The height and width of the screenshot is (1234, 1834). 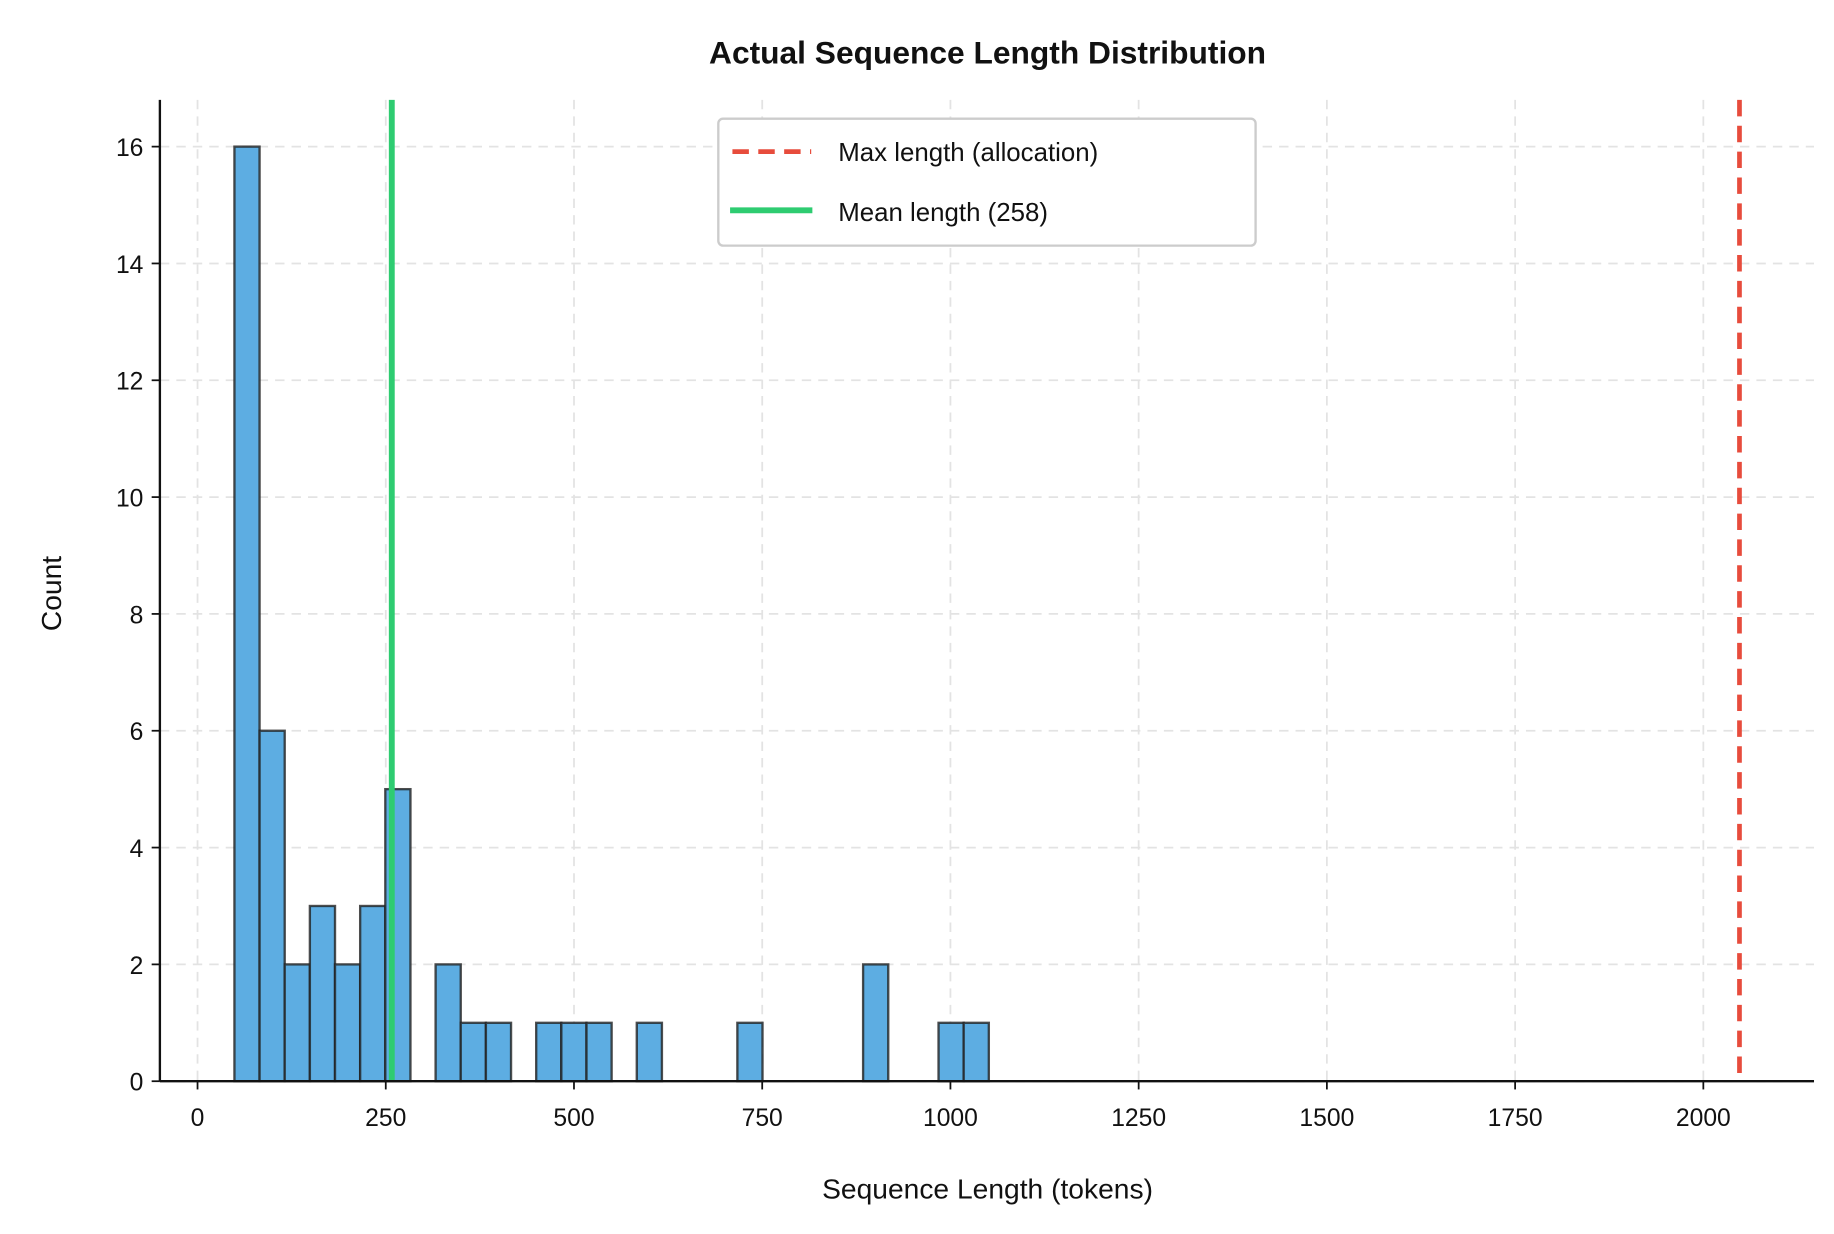 What do you see at coordinates (137, 732) in the screenshot?
I see `y-tick-label: 6` at bounding box center [137, 732].